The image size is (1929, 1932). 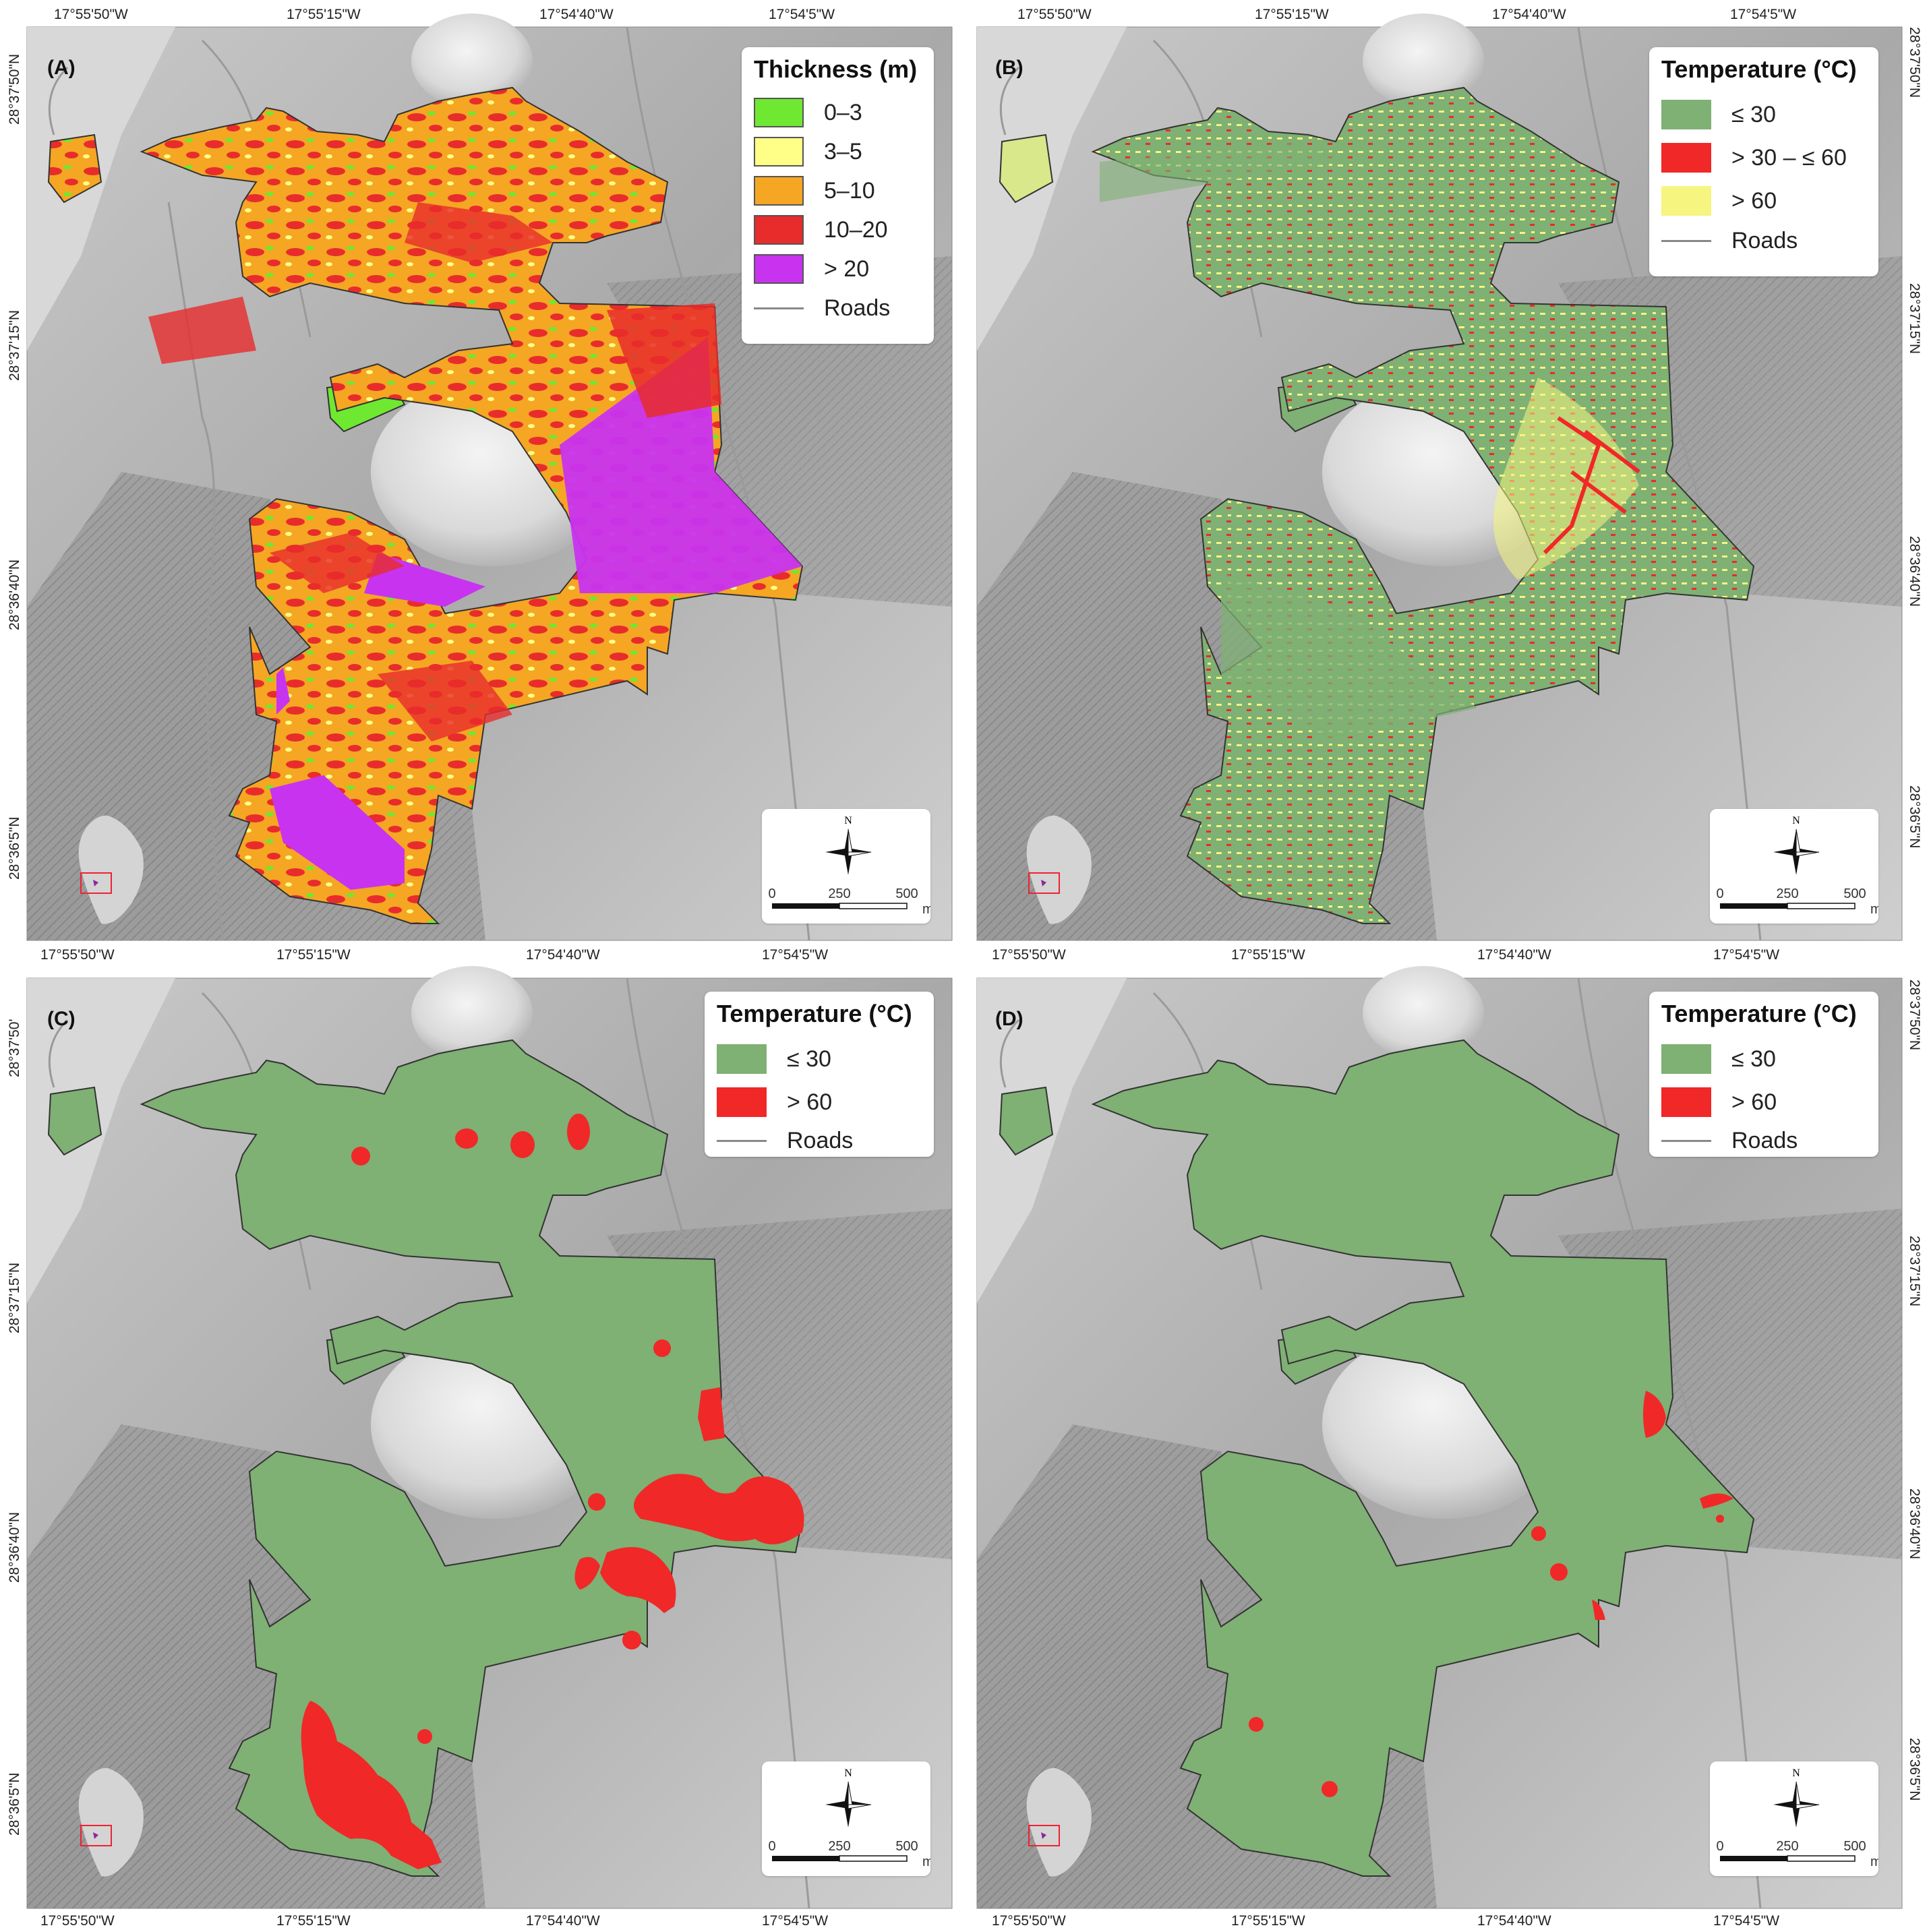 I want to click on legend-item: > 30 – ≤ 60, so click(x=1763, y=157).